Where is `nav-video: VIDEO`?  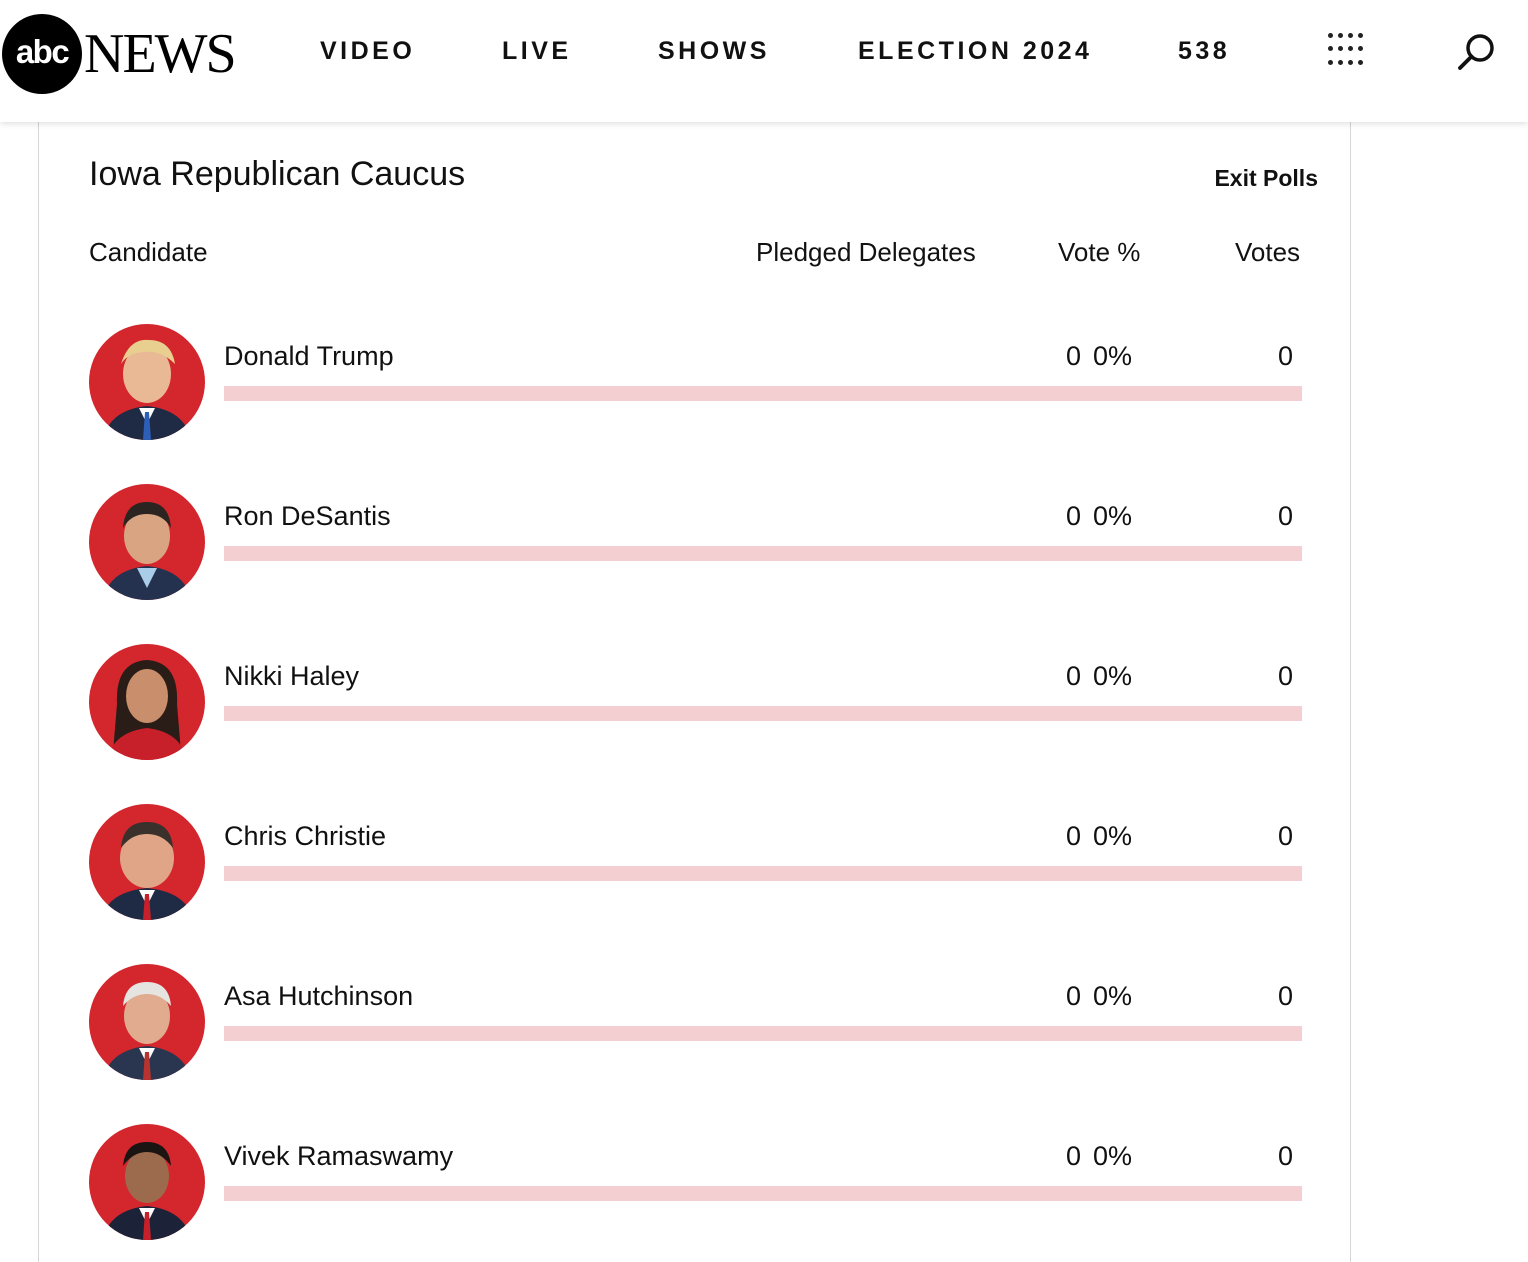
nav-video: VIDEO is located at coordinates (368, 51).